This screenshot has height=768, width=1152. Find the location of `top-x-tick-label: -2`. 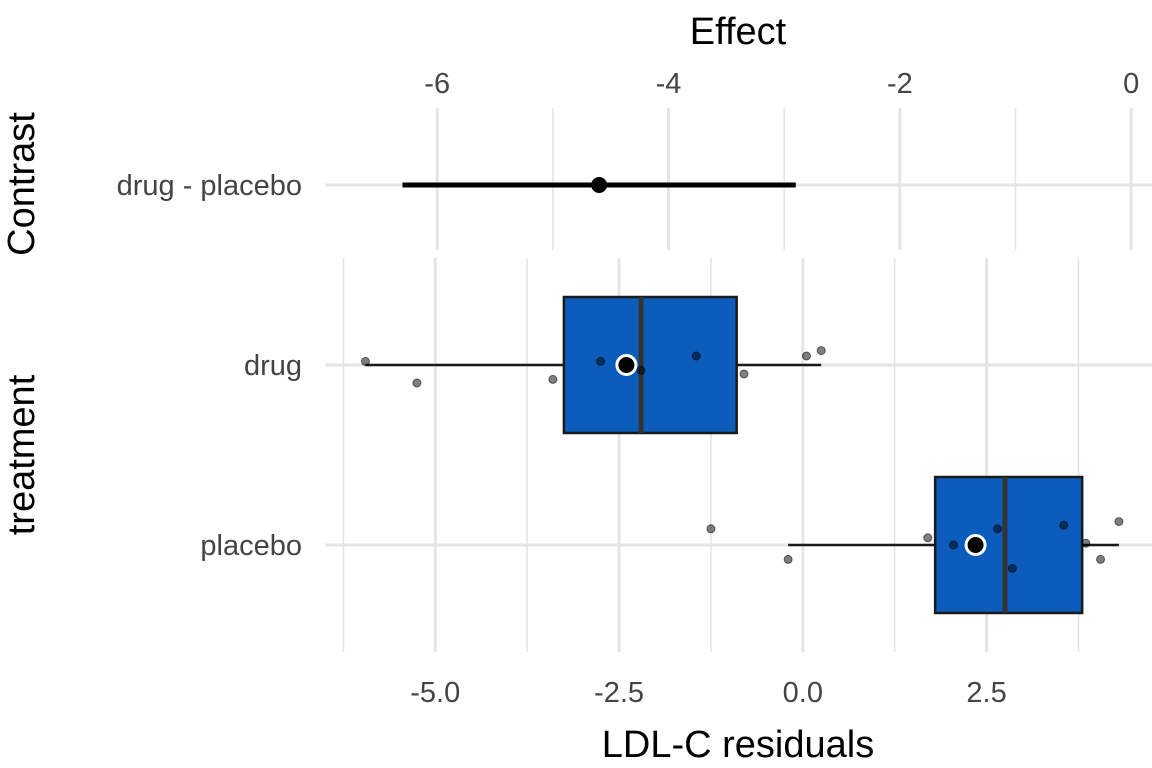

top-x-tick-label: -2 is located at coordinates (900, 84).